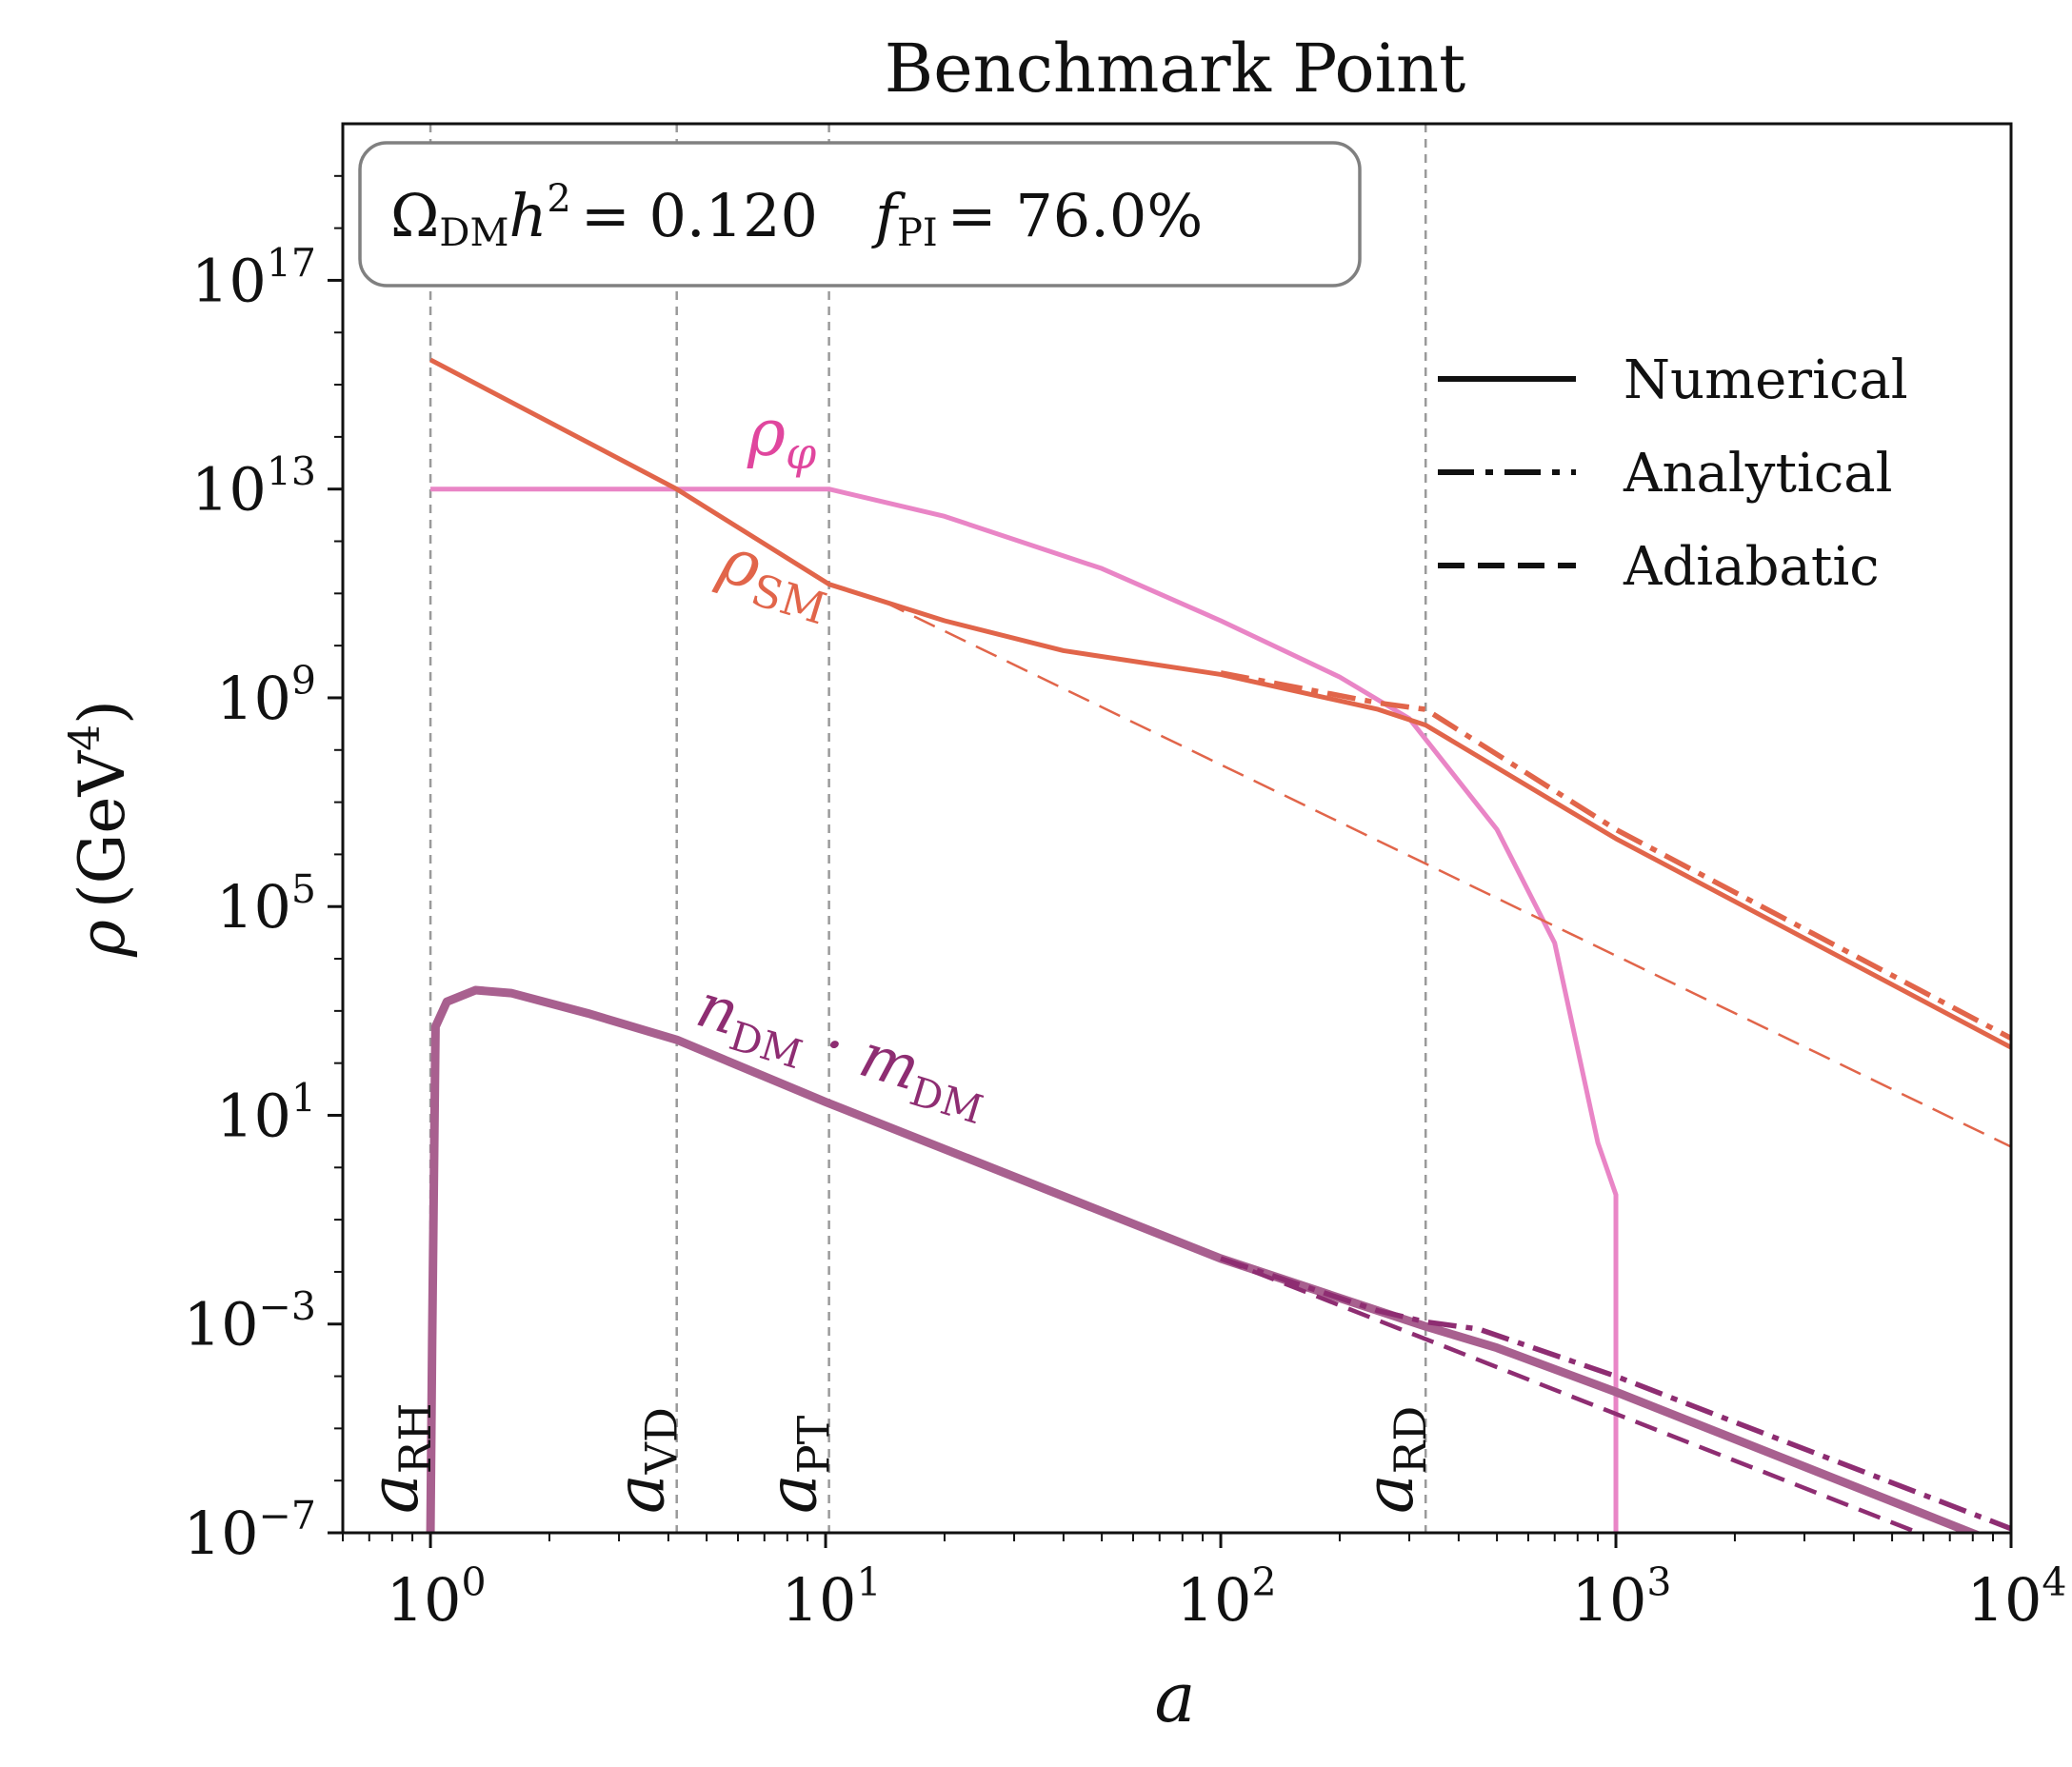 The height and width of the screenshot is (1767, 2072). I want to click on y-axis-label-rho: ρ, so click(102, 939).